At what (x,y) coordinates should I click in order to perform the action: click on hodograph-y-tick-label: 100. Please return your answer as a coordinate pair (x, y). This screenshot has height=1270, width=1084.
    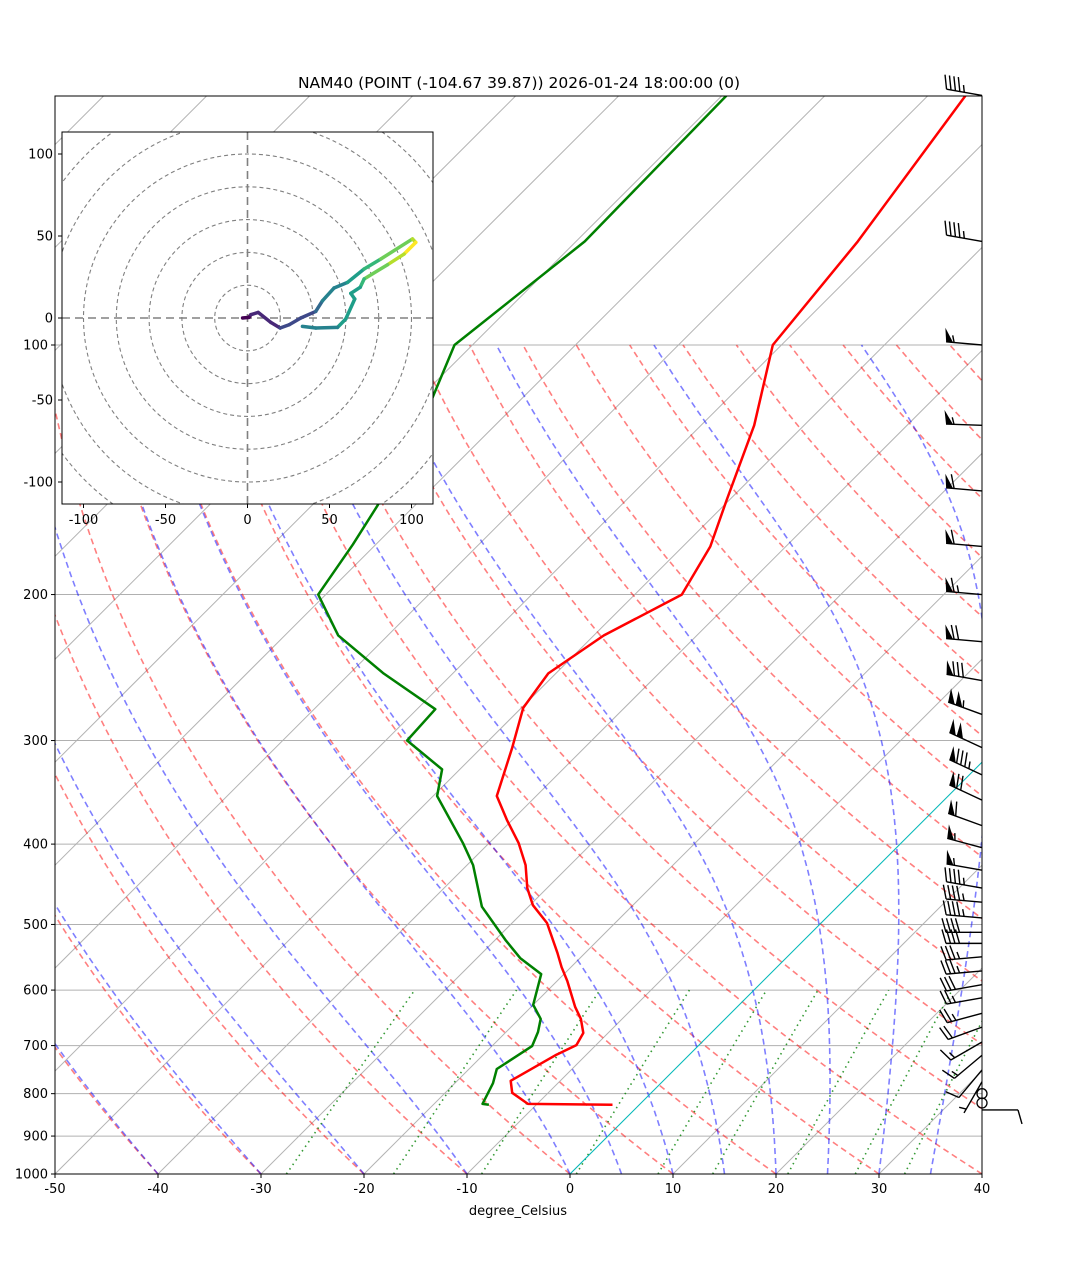
    Looking at the image, I should click on (40, 155).